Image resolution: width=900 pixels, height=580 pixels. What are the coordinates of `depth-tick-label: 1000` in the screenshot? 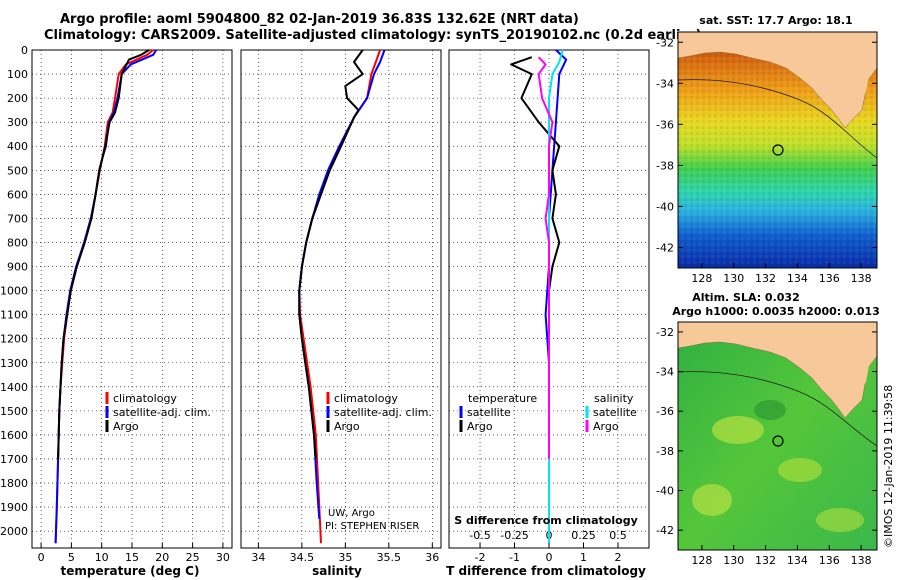 It's located at (14, 291).